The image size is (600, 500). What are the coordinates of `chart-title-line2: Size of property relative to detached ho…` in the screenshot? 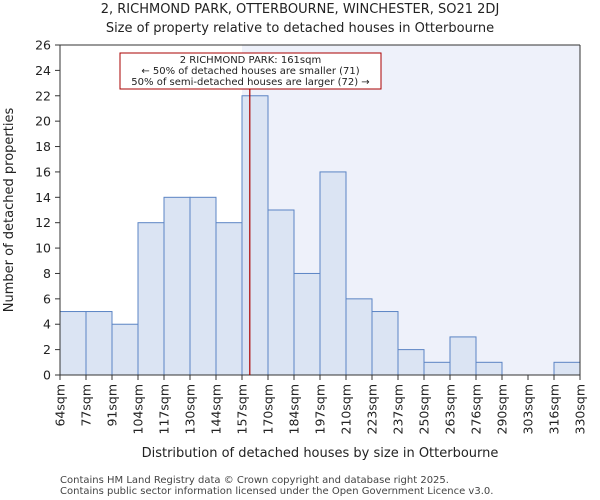 It's located at (300, 28).